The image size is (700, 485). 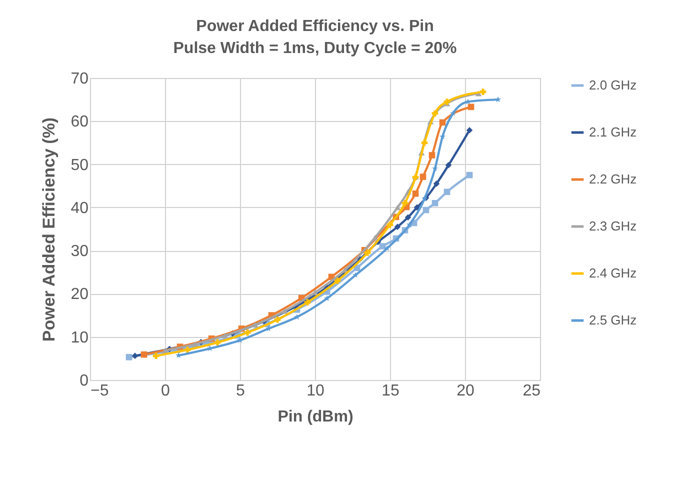 I want to click on x-axis-title: Pin (dBm), so click(x=316, y=417).